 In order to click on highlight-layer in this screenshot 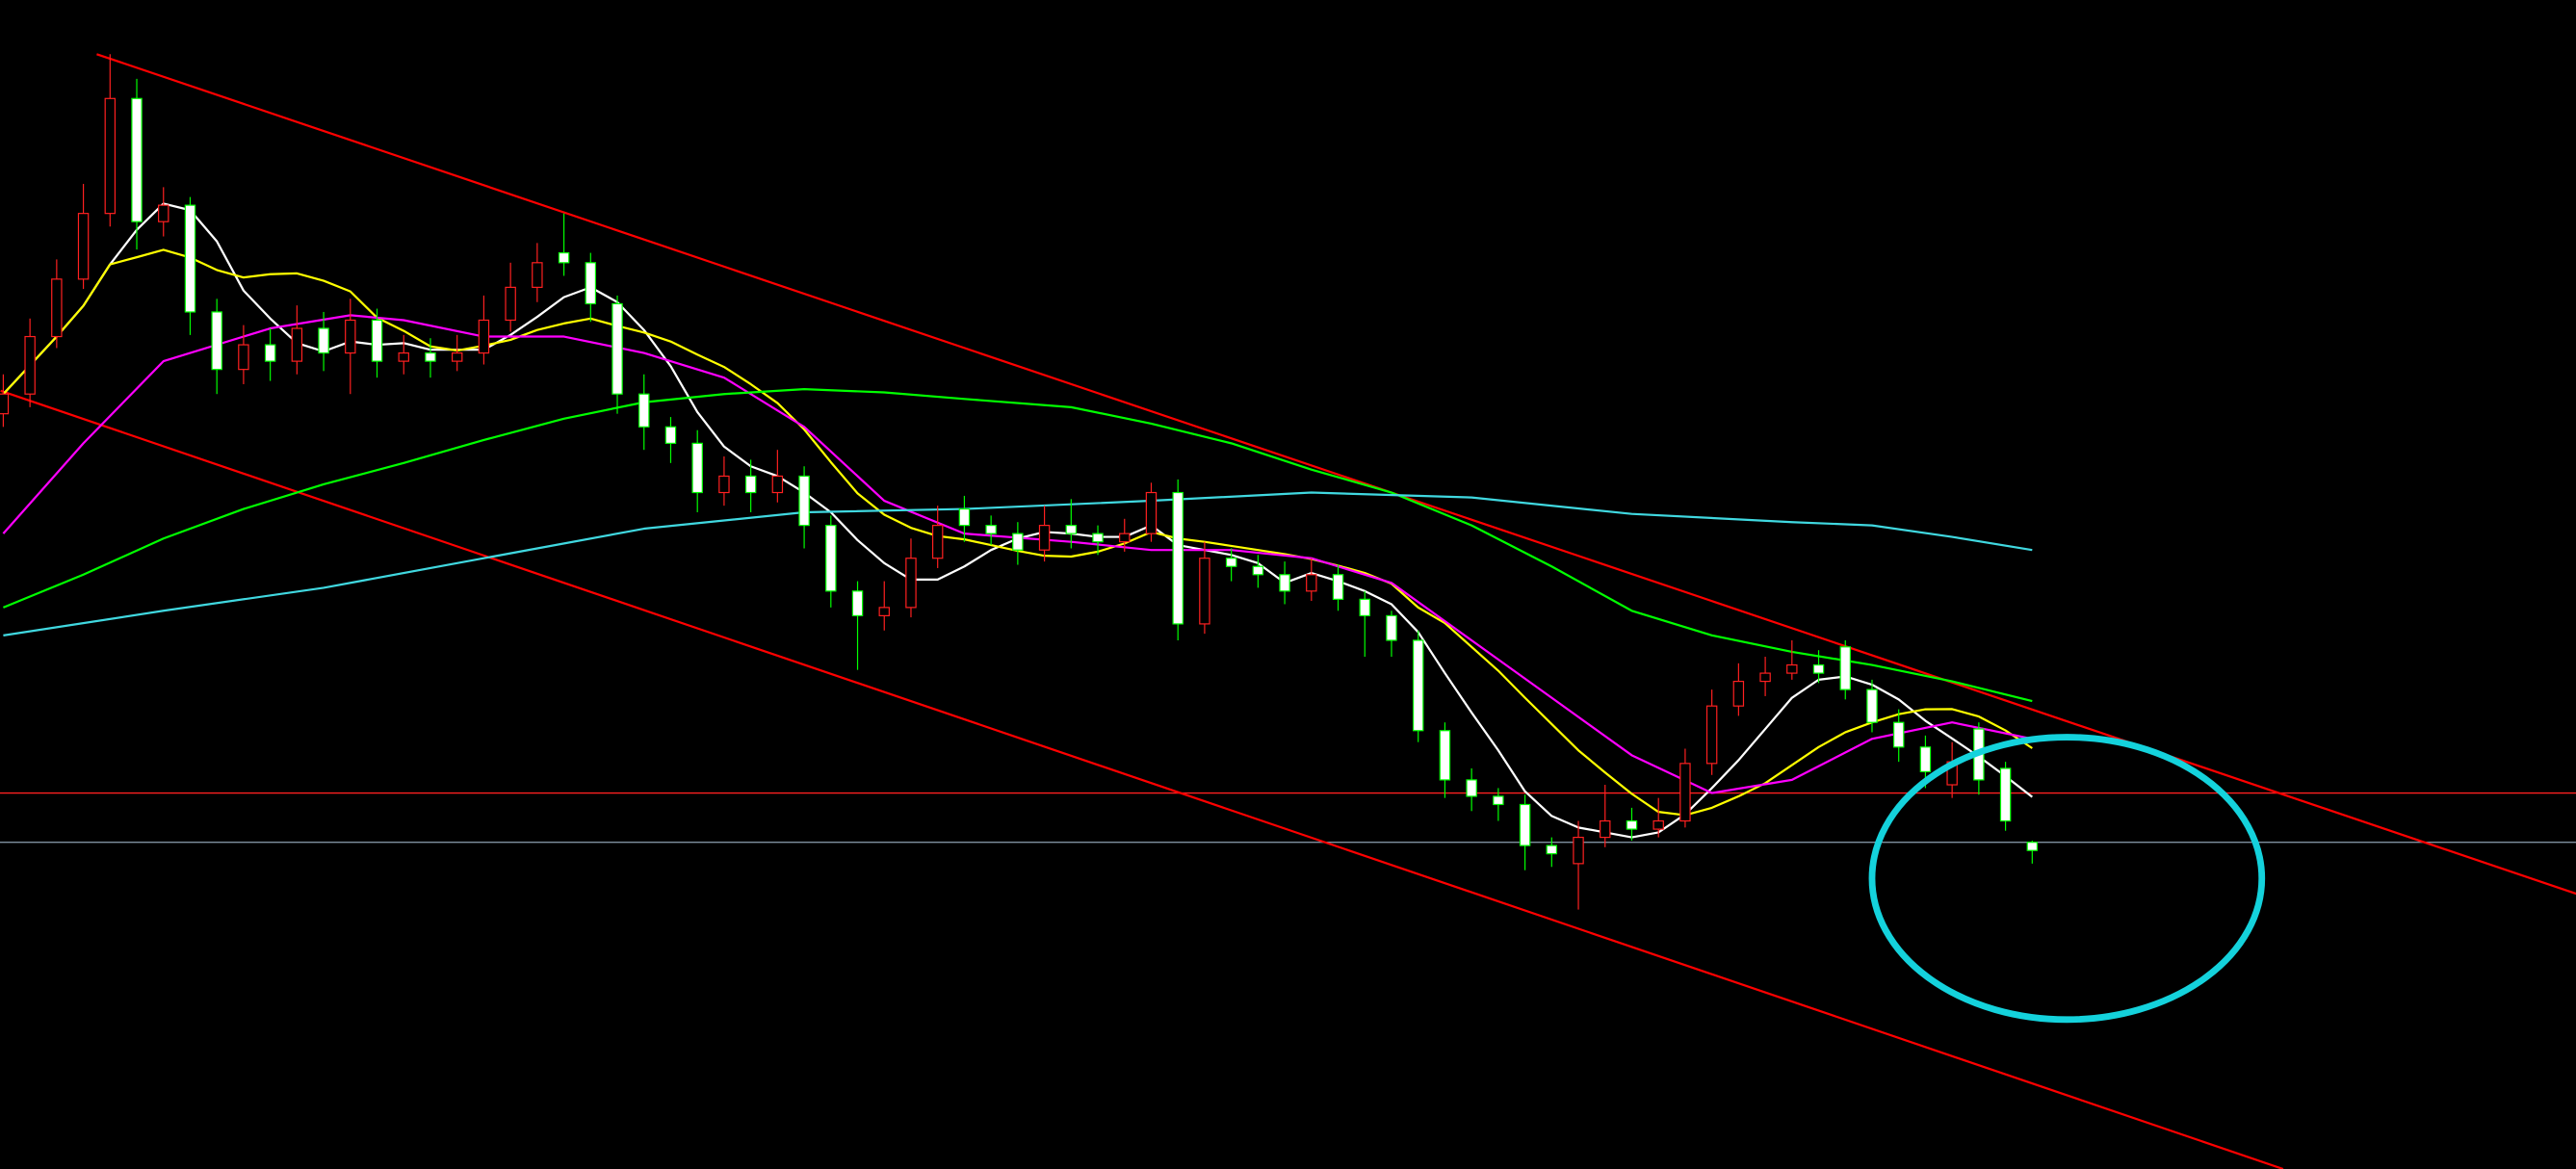, I will do `click(2067, 879)`.